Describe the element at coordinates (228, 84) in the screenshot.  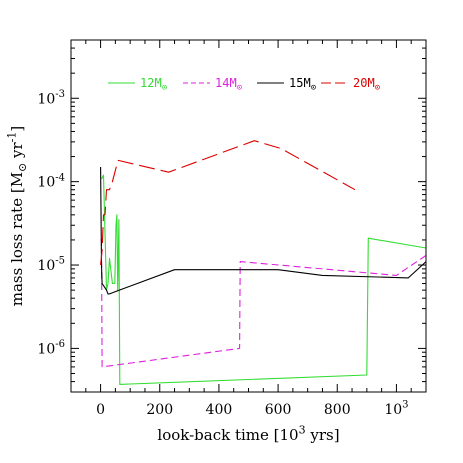
I see `legend-label-1: 14M⊙​` at that location.